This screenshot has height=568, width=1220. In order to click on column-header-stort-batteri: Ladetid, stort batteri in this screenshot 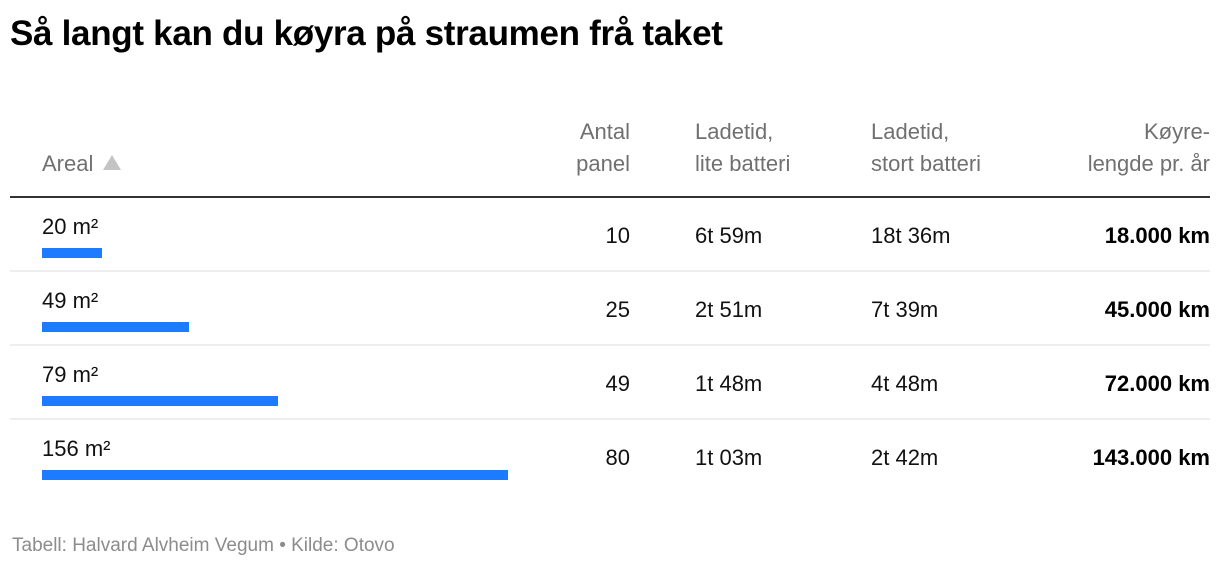, I will do `click(926, 148)`.